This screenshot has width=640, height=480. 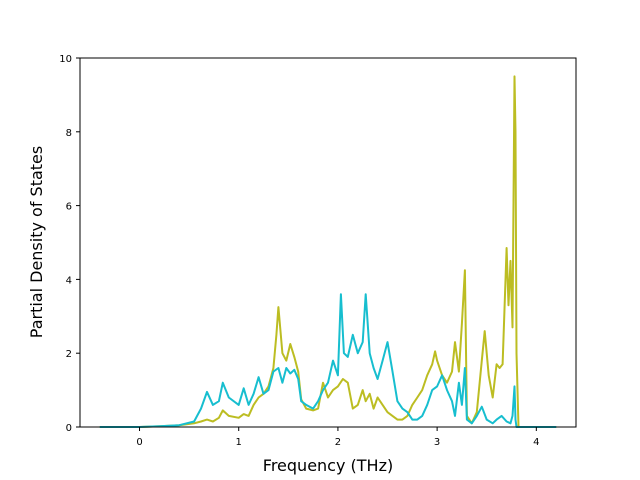 What do you see at coordinates (69, 280) in the screenshot?
I see `y-tick-label: 4` at bounding box center [69, 280].